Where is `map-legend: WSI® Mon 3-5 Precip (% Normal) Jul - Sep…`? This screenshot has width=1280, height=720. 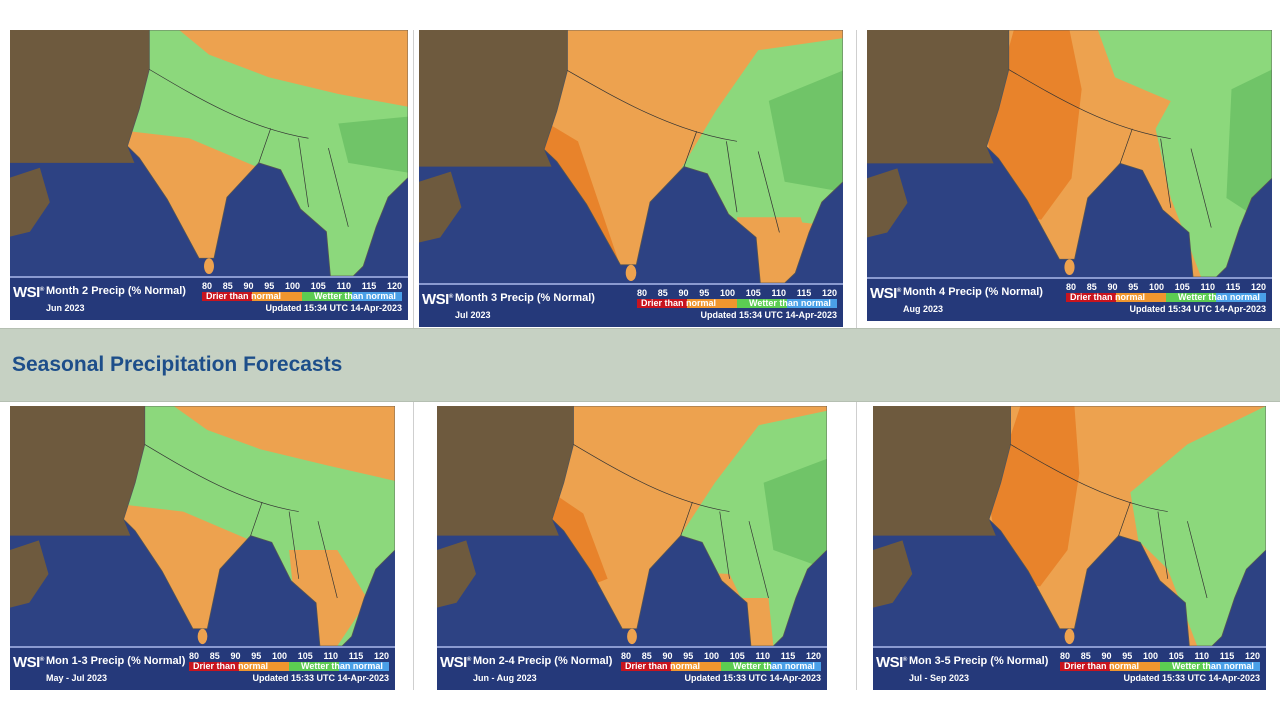
map-legend: WSI® Mon 3-5 Precip (% Normal) Jul - Sep… is located at coordinates (1069, 668).